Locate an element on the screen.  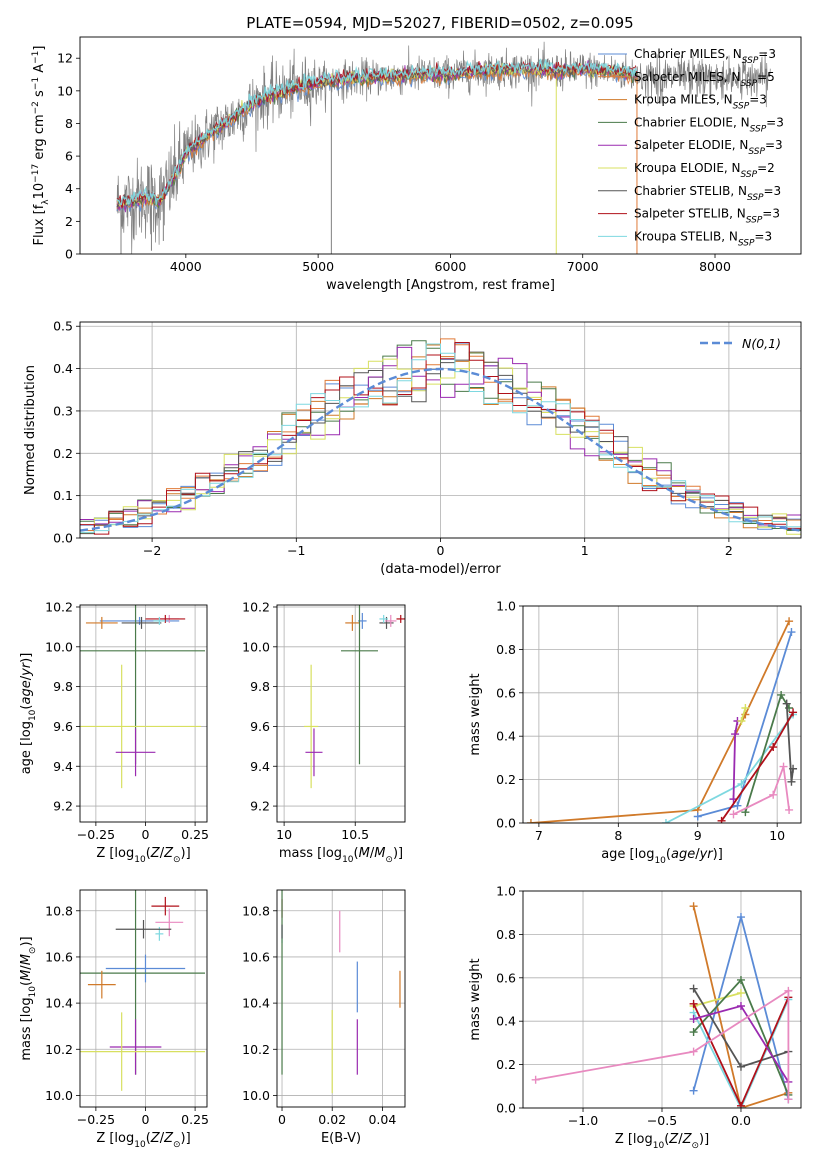
x-tick-label: 10.5 is located at coordinates (355, 834).